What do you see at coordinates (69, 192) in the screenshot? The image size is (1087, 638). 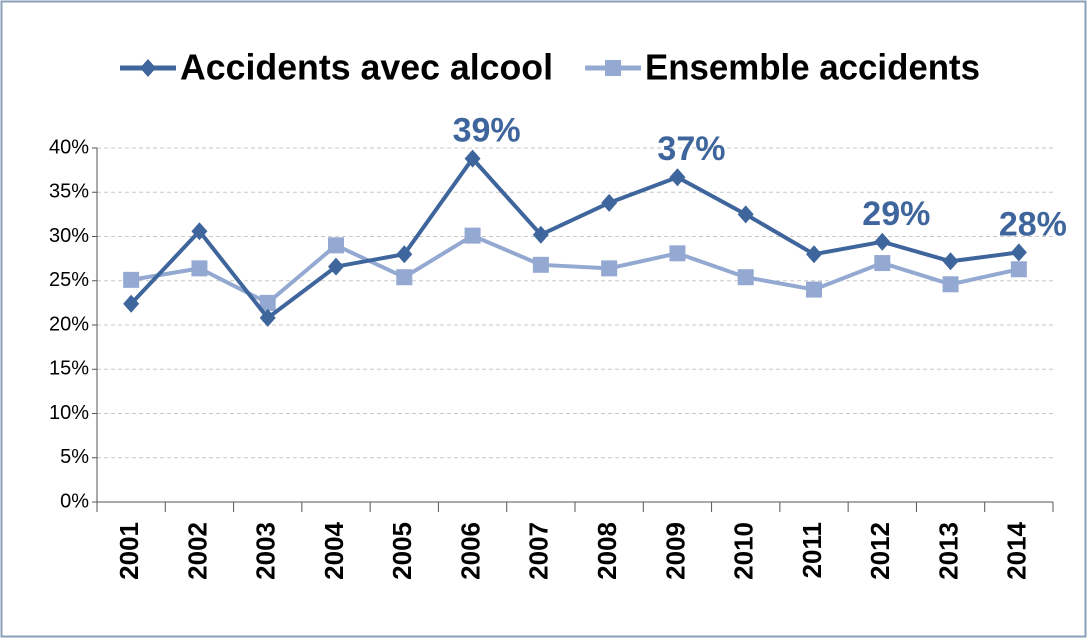 I see `y-tick-label: 35%` at bounding box center [69, 192].